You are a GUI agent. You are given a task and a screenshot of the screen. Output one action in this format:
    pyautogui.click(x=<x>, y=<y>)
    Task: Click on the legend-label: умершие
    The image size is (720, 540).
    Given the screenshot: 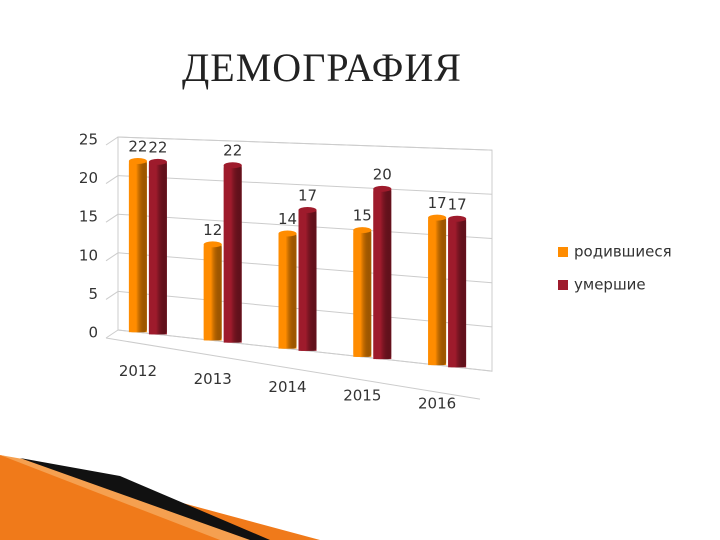 What is the action you would take?
    pyautogui.click(x=610, y=285)
    